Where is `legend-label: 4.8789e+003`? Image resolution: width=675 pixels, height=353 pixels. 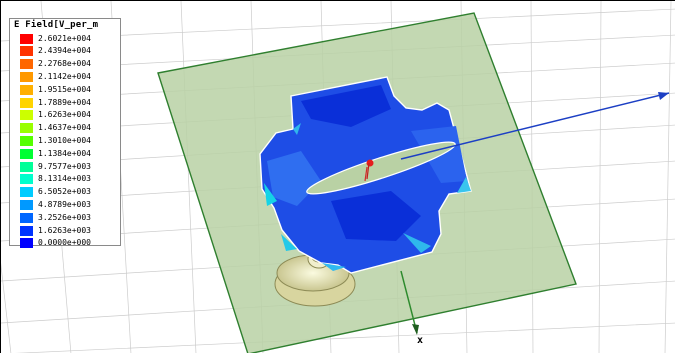 legend-label: 4.8789e+003 is located at coordinates (64, 204).